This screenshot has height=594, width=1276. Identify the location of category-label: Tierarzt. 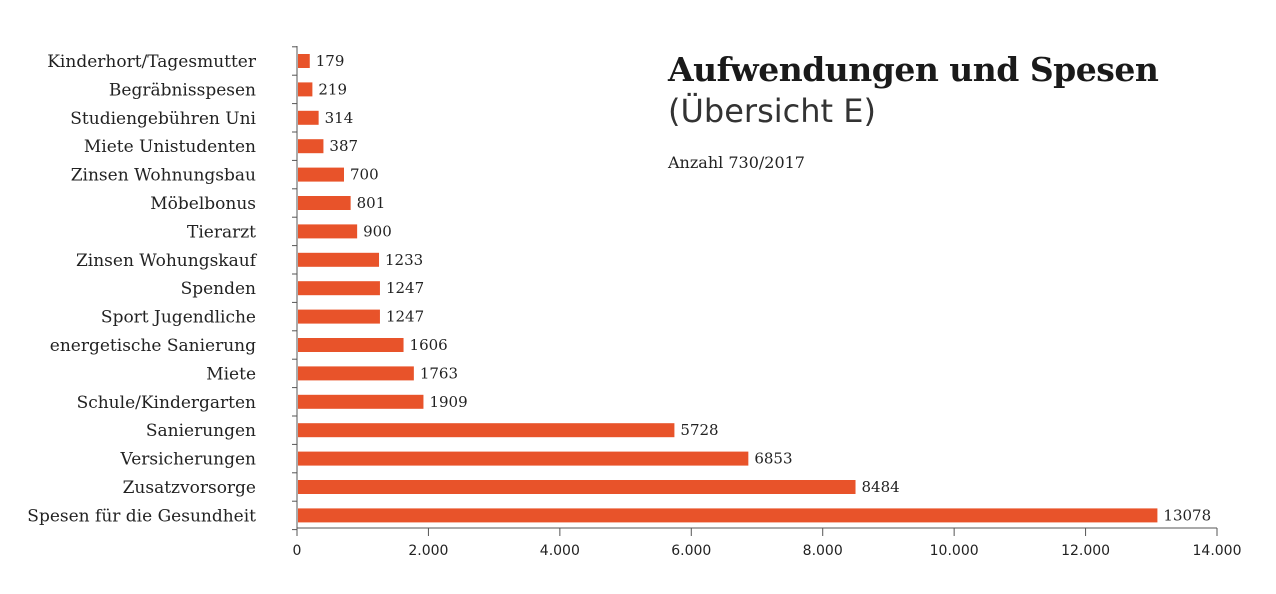
(221, 232).